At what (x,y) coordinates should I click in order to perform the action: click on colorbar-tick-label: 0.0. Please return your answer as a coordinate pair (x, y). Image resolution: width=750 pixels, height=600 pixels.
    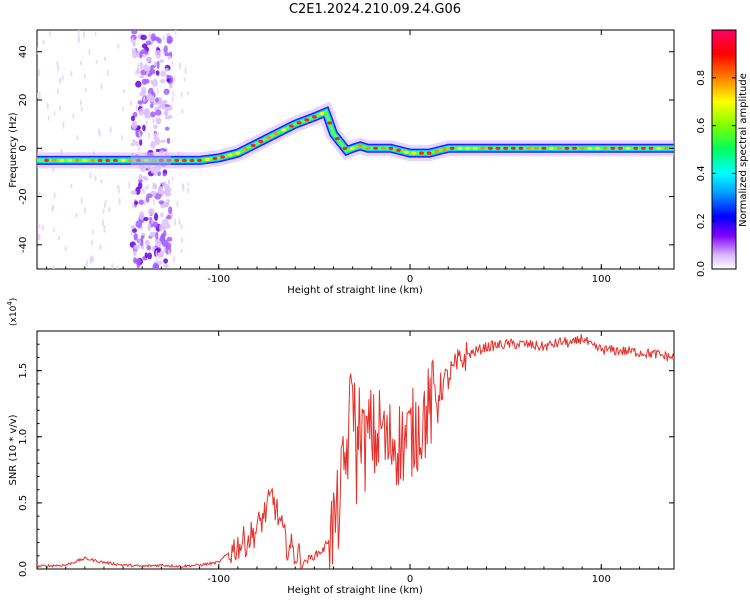
    Looking at the image, I should click on (701, 269).